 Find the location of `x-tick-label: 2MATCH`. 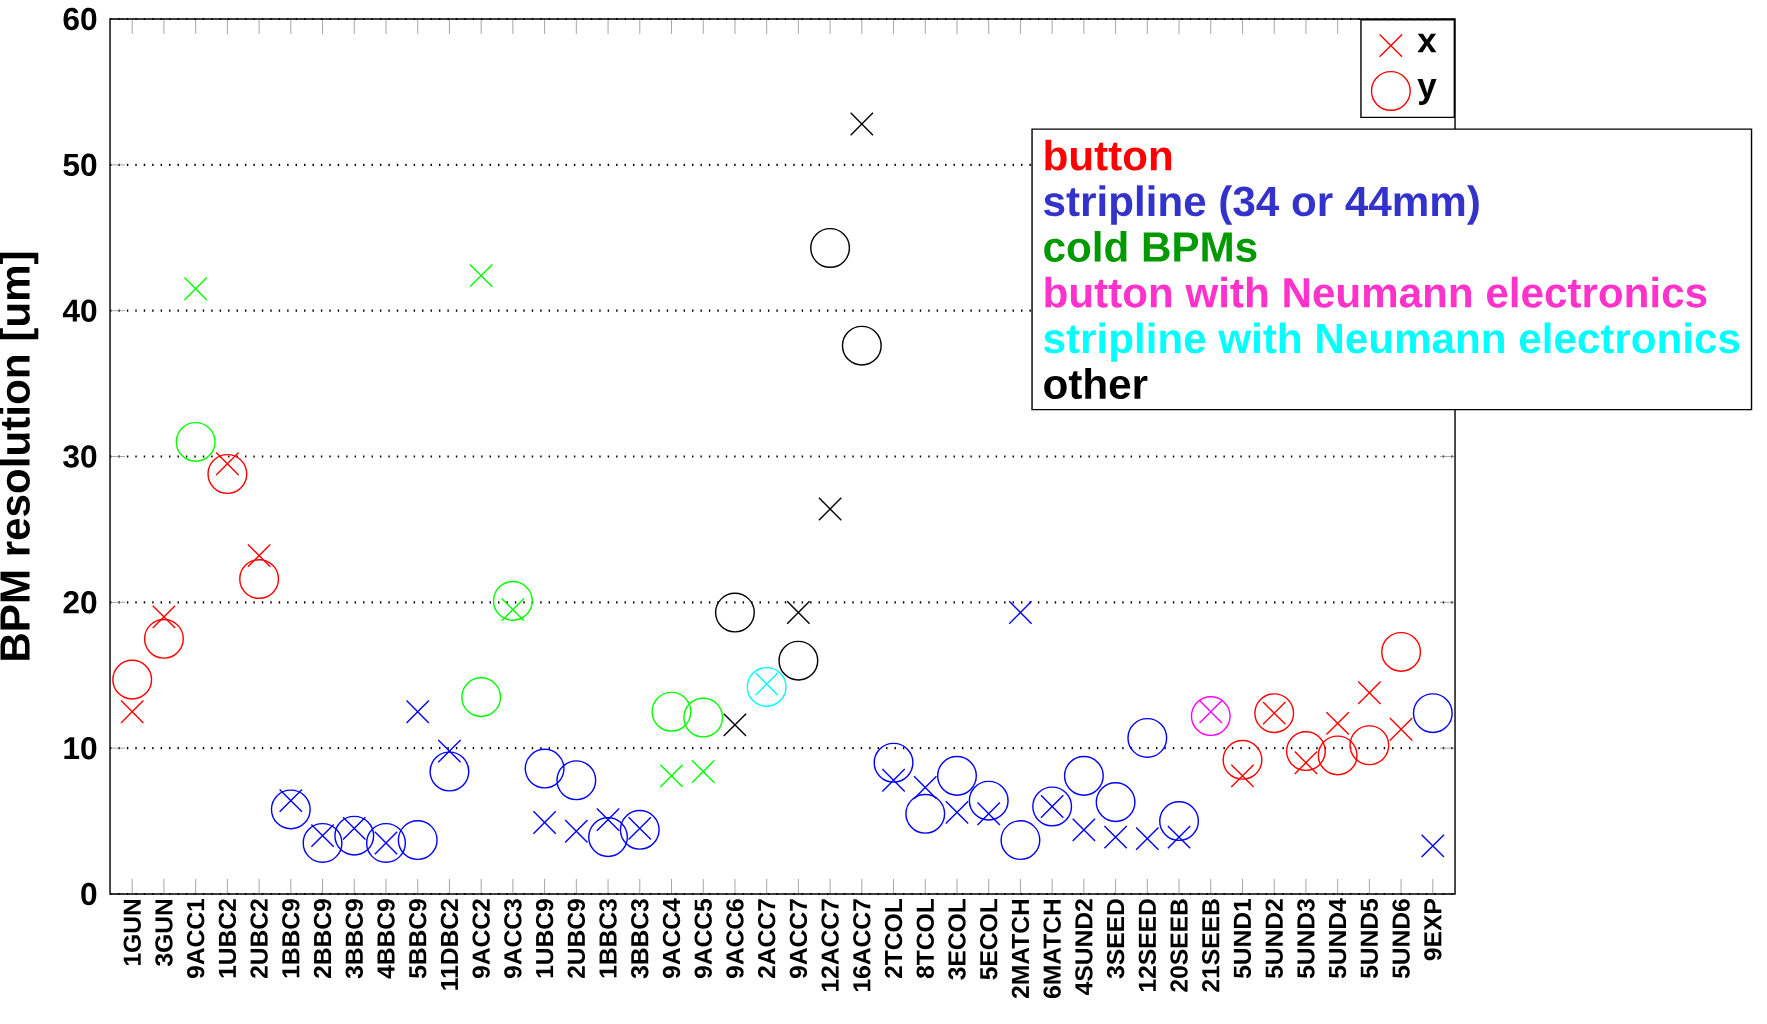

x-tick-label: 2MATCH is located at coordinates (1020, 949).